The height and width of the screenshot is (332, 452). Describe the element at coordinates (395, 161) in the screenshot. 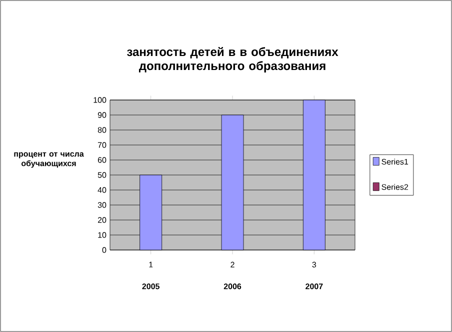

I see `legend-label: Series1` at that location.